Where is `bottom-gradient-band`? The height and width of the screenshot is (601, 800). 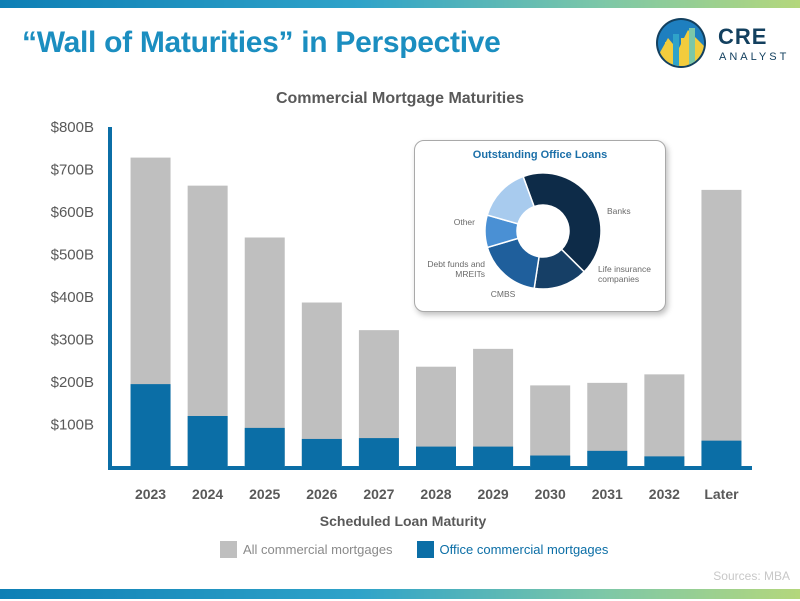
bottom-gradient-band is located at coordinates (400, 594).